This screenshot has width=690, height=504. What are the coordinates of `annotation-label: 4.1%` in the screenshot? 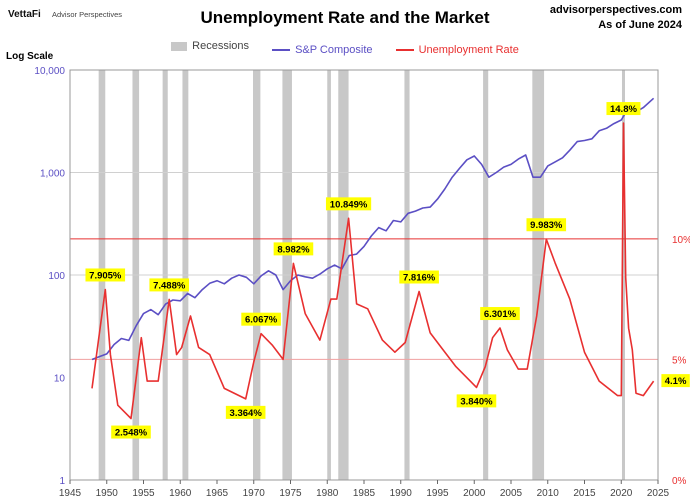 It's located at (676, 381).